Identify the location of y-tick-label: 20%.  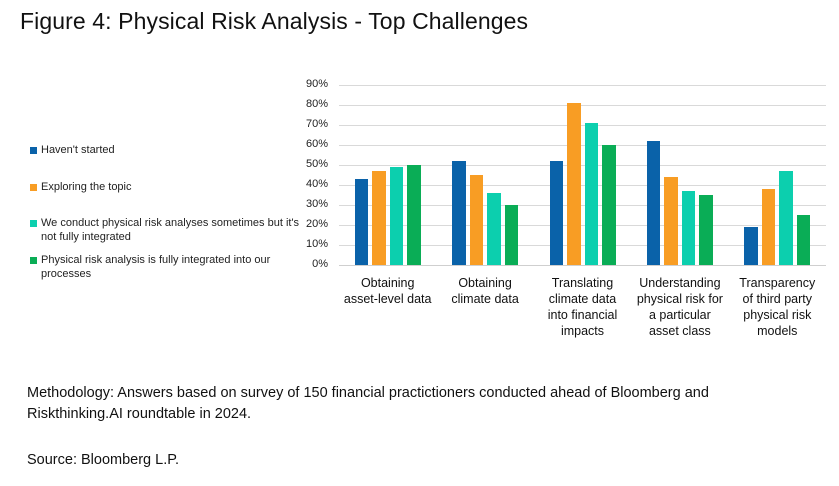
(316, 224).